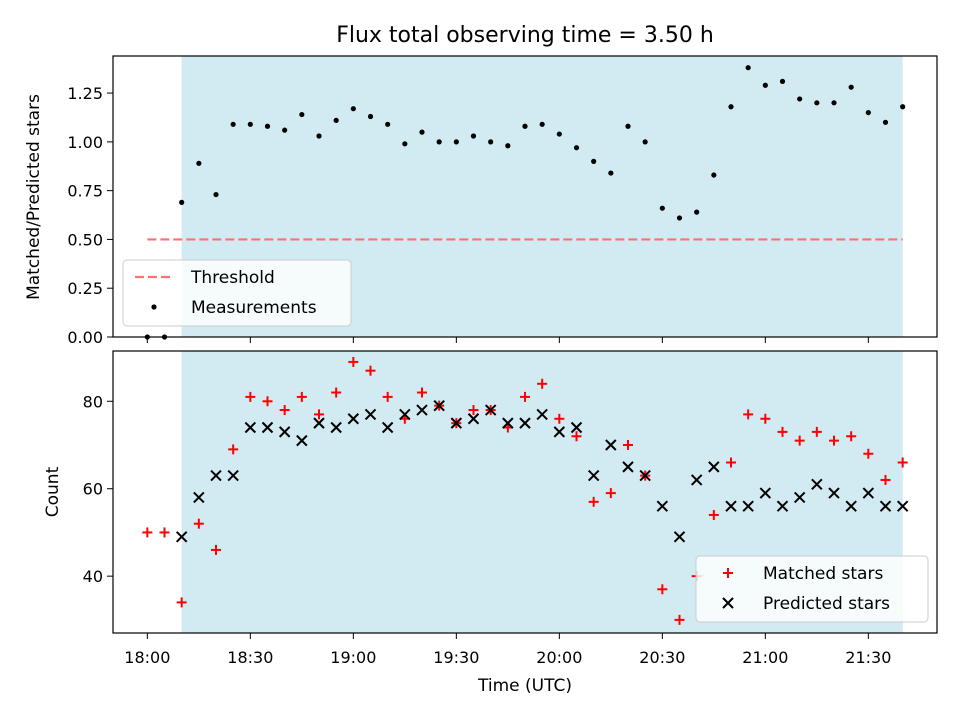  What do you see at coordinates (154, 307) in the screenshot?
I see `legend-measurements-swatch` at bounding box center [154, 307].